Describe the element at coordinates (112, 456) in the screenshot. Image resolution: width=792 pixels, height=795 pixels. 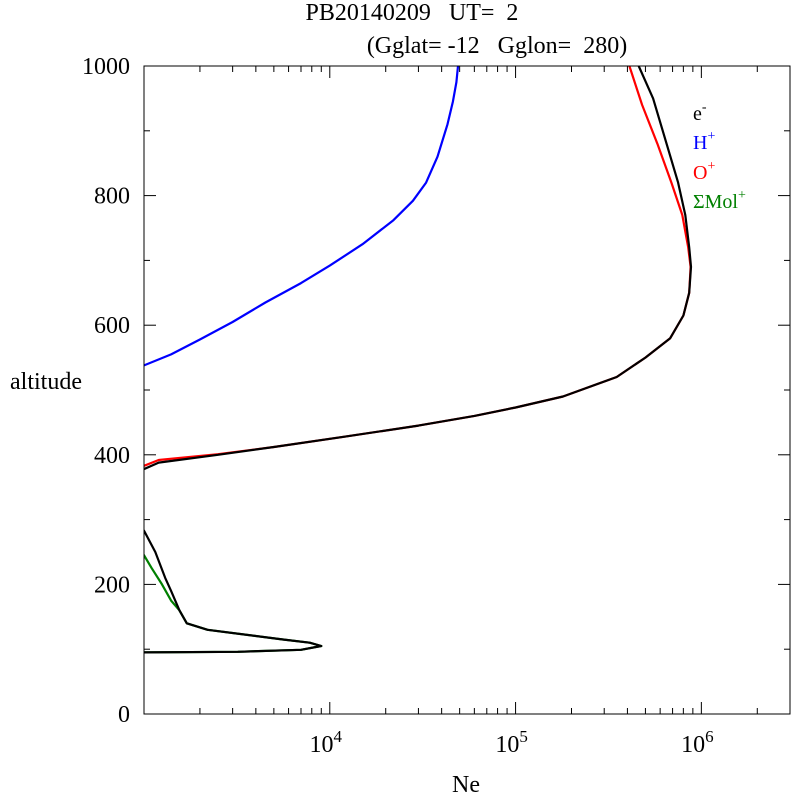
I see `y-tick-label: 400` at that location.